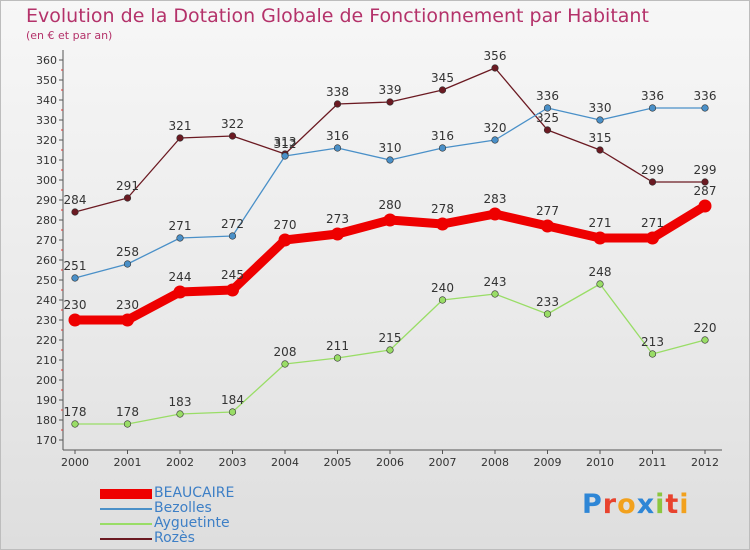  What do you see at coordinates (547, 211) in the screenshot?
I see `data-label: 277` at bounding box center [547, 211].